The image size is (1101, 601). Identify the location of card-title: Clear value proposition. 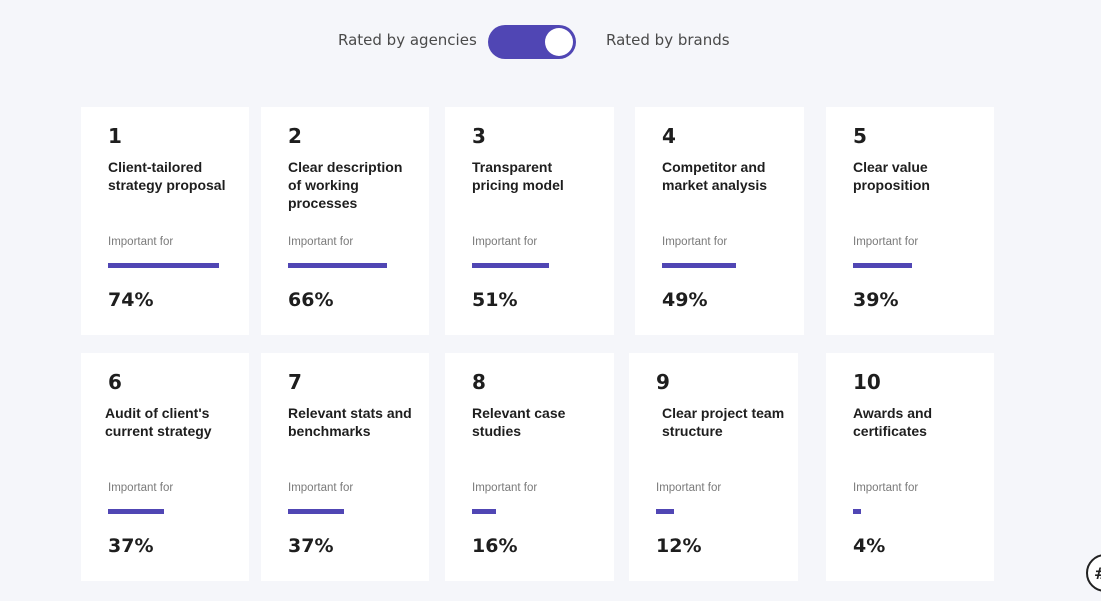
(891, 176).